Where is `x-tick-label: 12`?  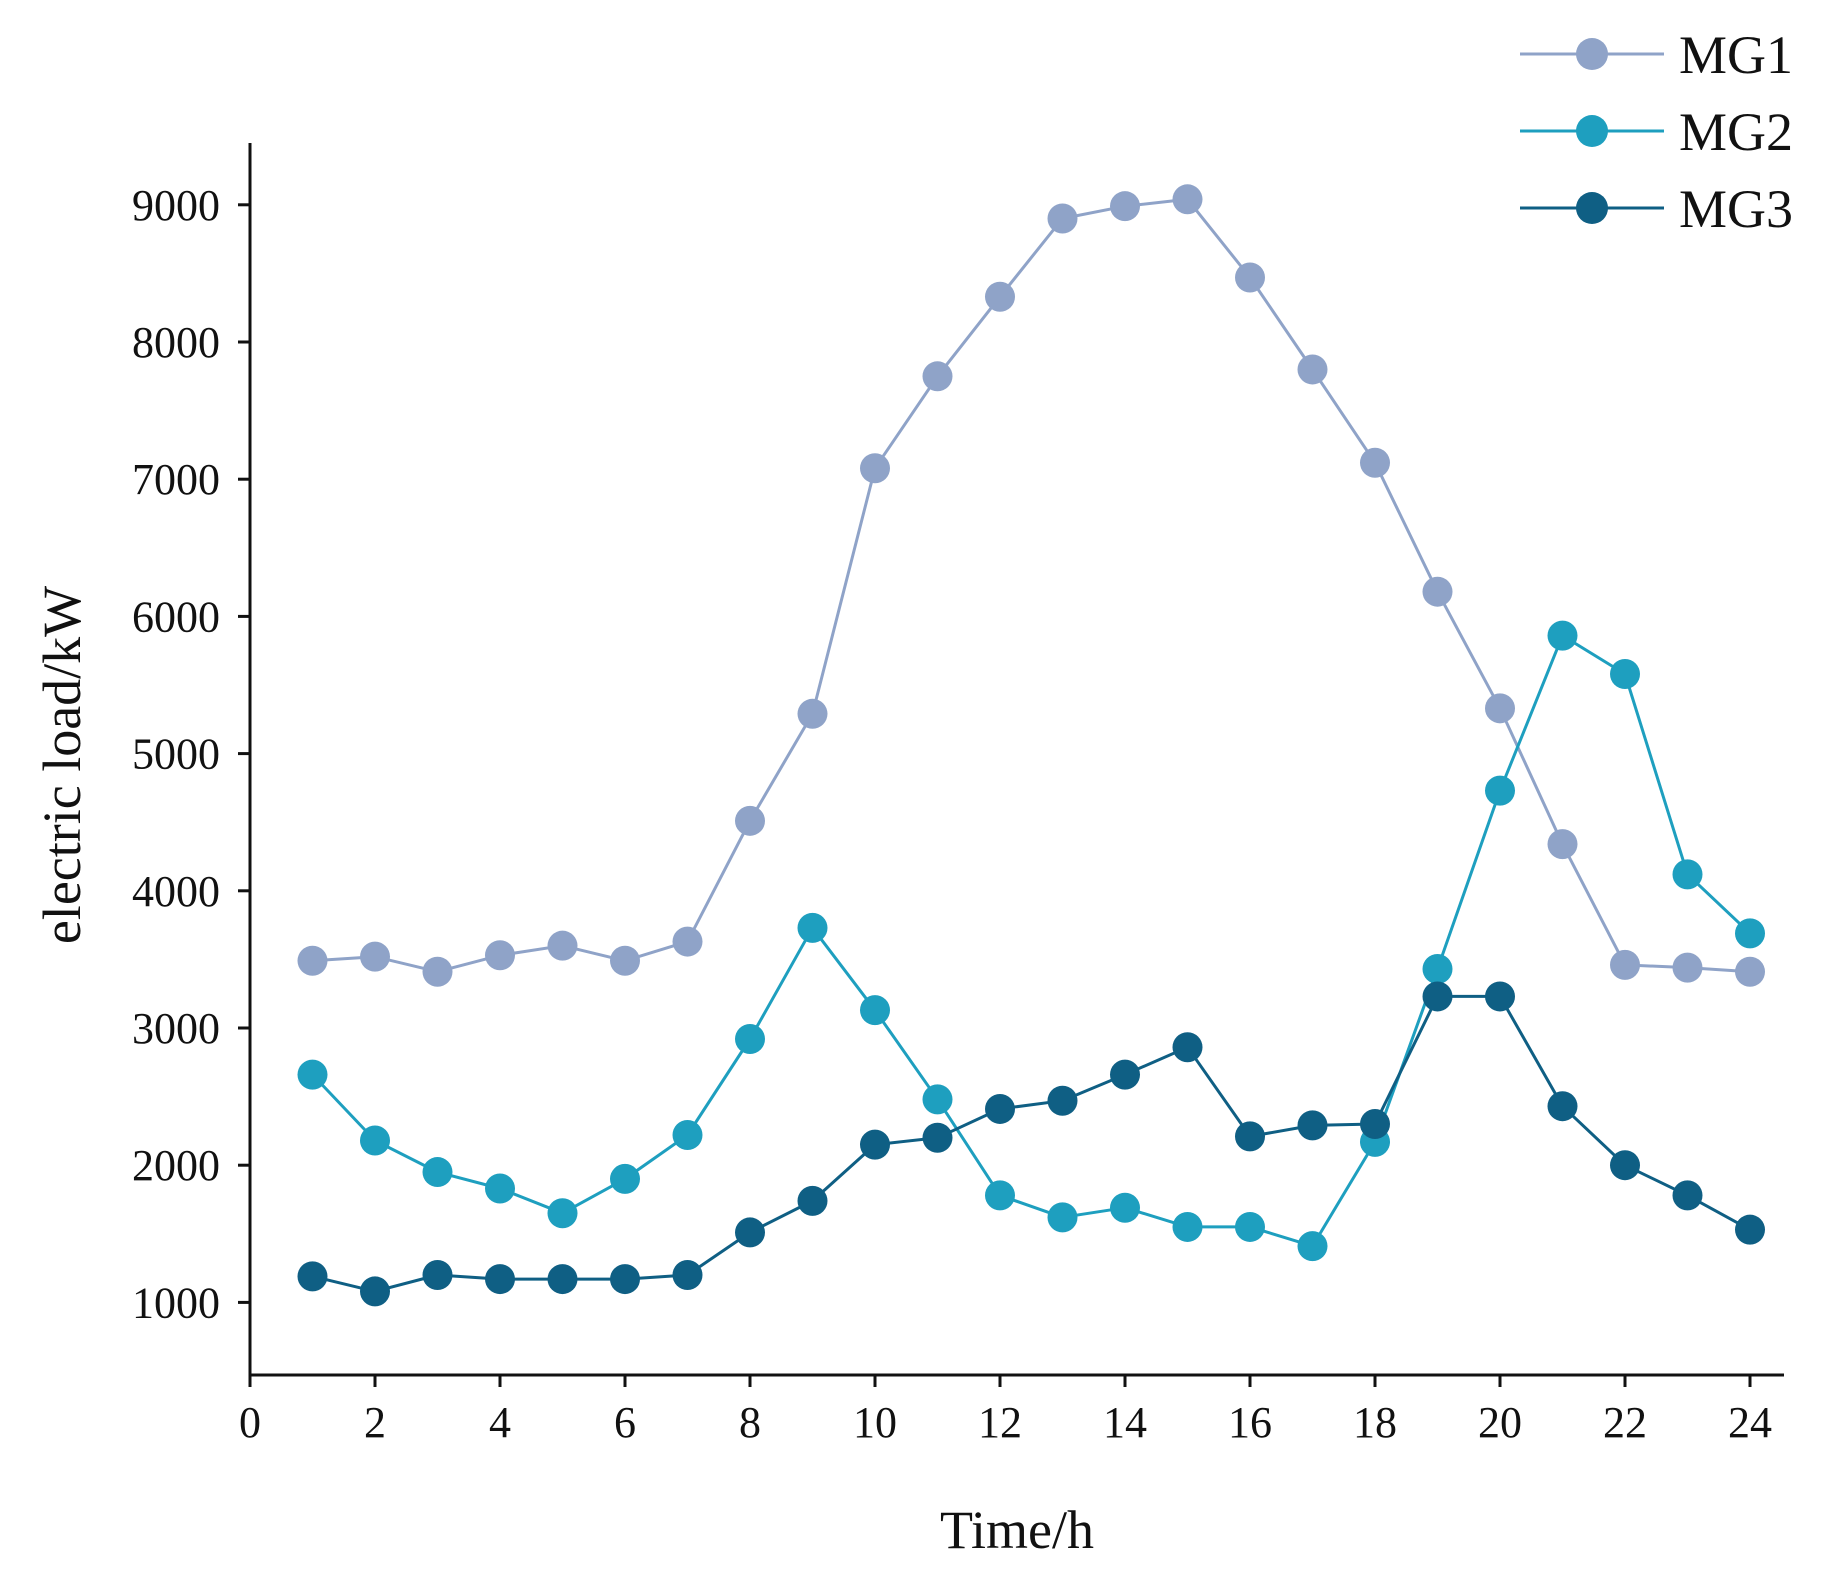 x-tick-label: 12 is located at coordinates (1000, 1422).